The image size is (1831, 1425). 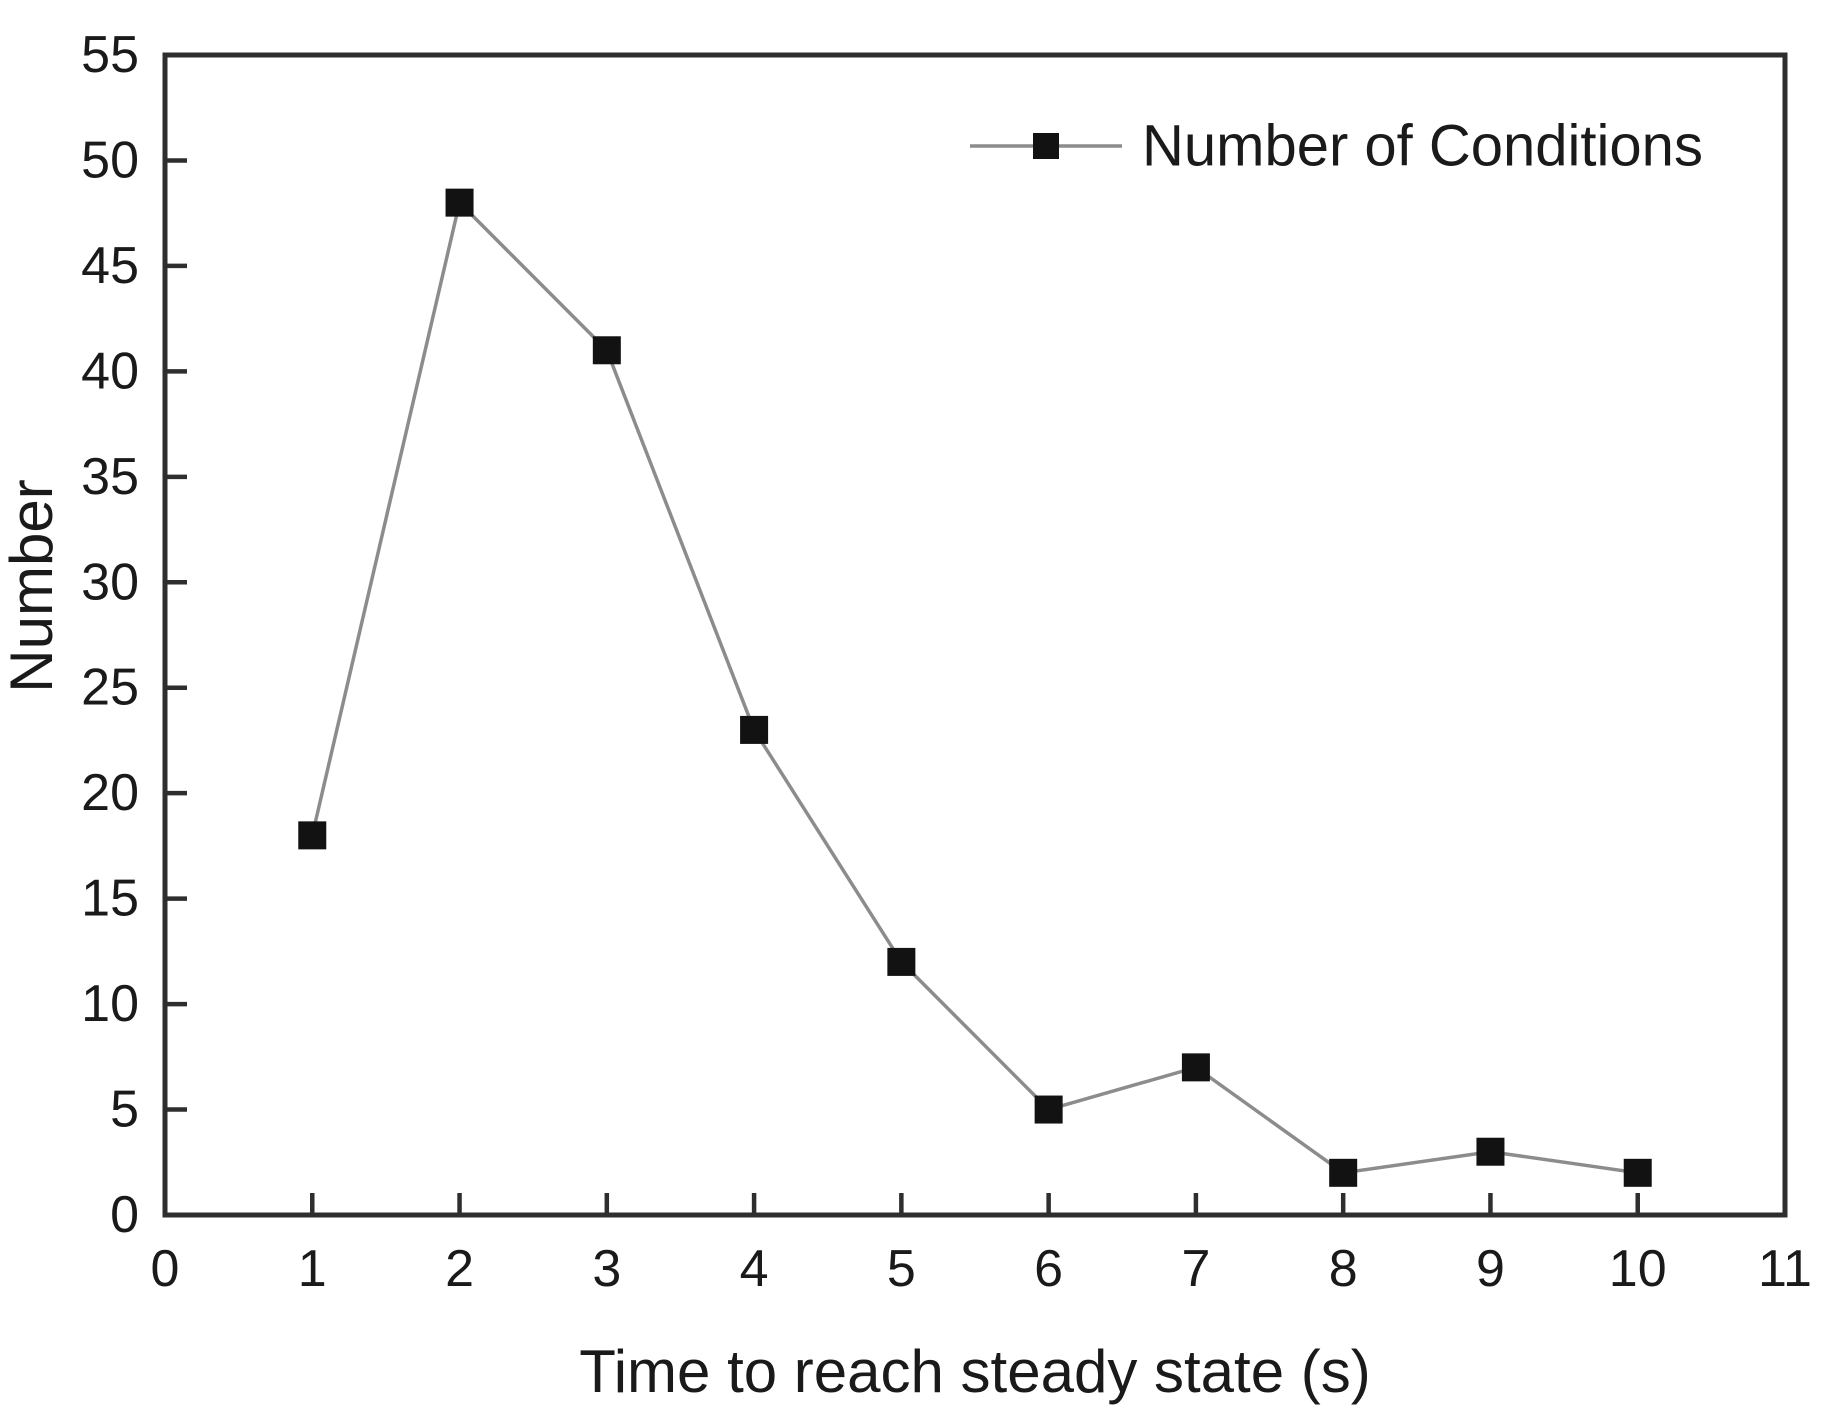 I want to click on y-tick-label: 40, so click(x=110, y=371).